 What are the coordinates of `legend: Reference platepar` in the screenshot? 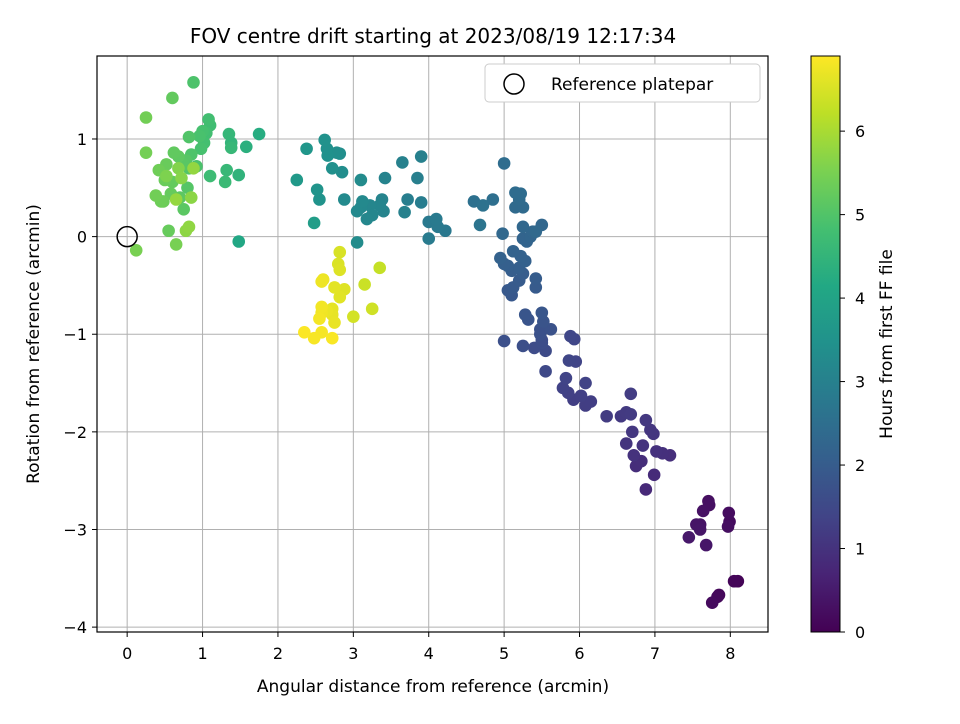 It's located at (622, 83).